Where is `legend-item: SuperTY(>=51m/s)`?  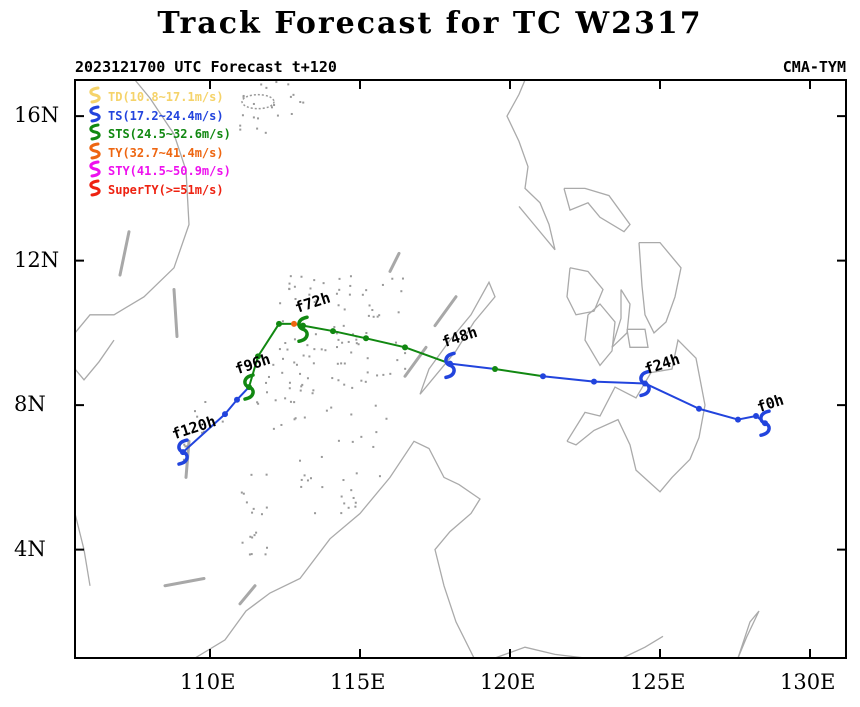
legend-item: SuperTY(>=51m/s) is located at coordinates (156, 189).